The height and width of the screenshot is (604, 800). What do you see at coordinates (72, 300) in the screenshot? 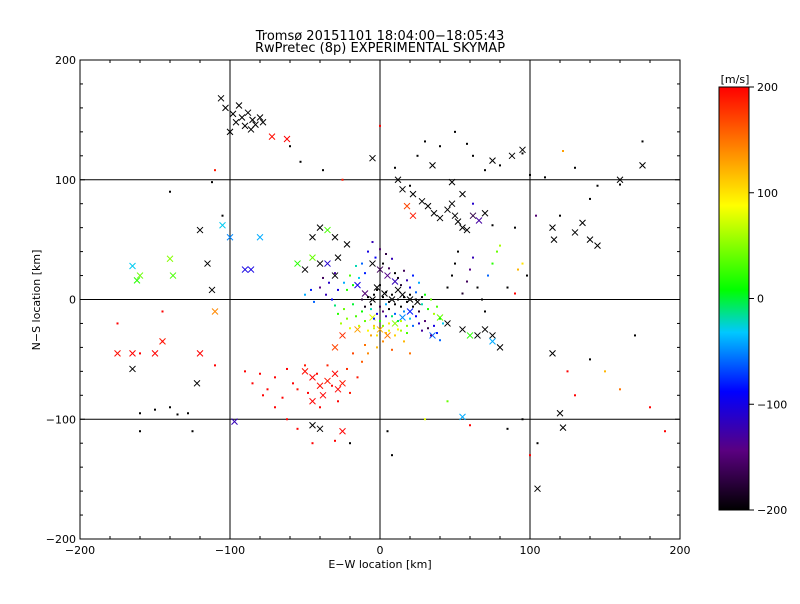
I see `y-tick-label: 0` at bounding box center [72, 300].